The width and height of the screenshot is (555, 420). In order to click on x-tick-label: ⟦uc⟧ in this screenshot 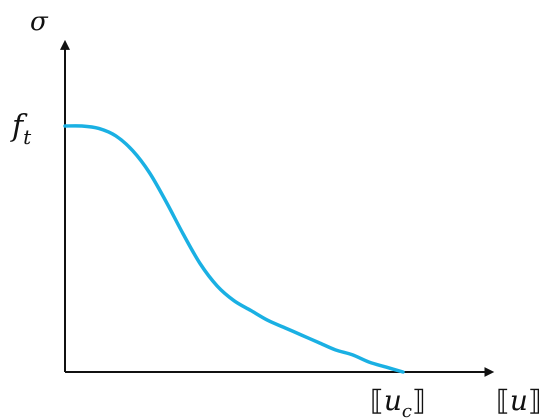, I will do `click(398, 402)`.